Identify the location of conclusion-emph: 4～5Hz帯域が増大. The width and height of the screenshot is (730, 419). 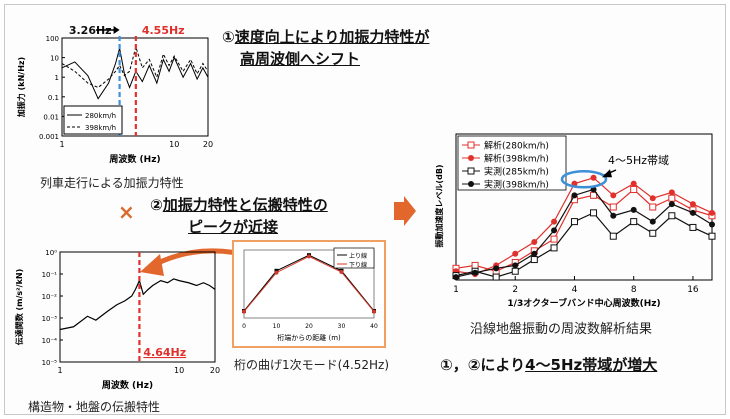
(591, 365).